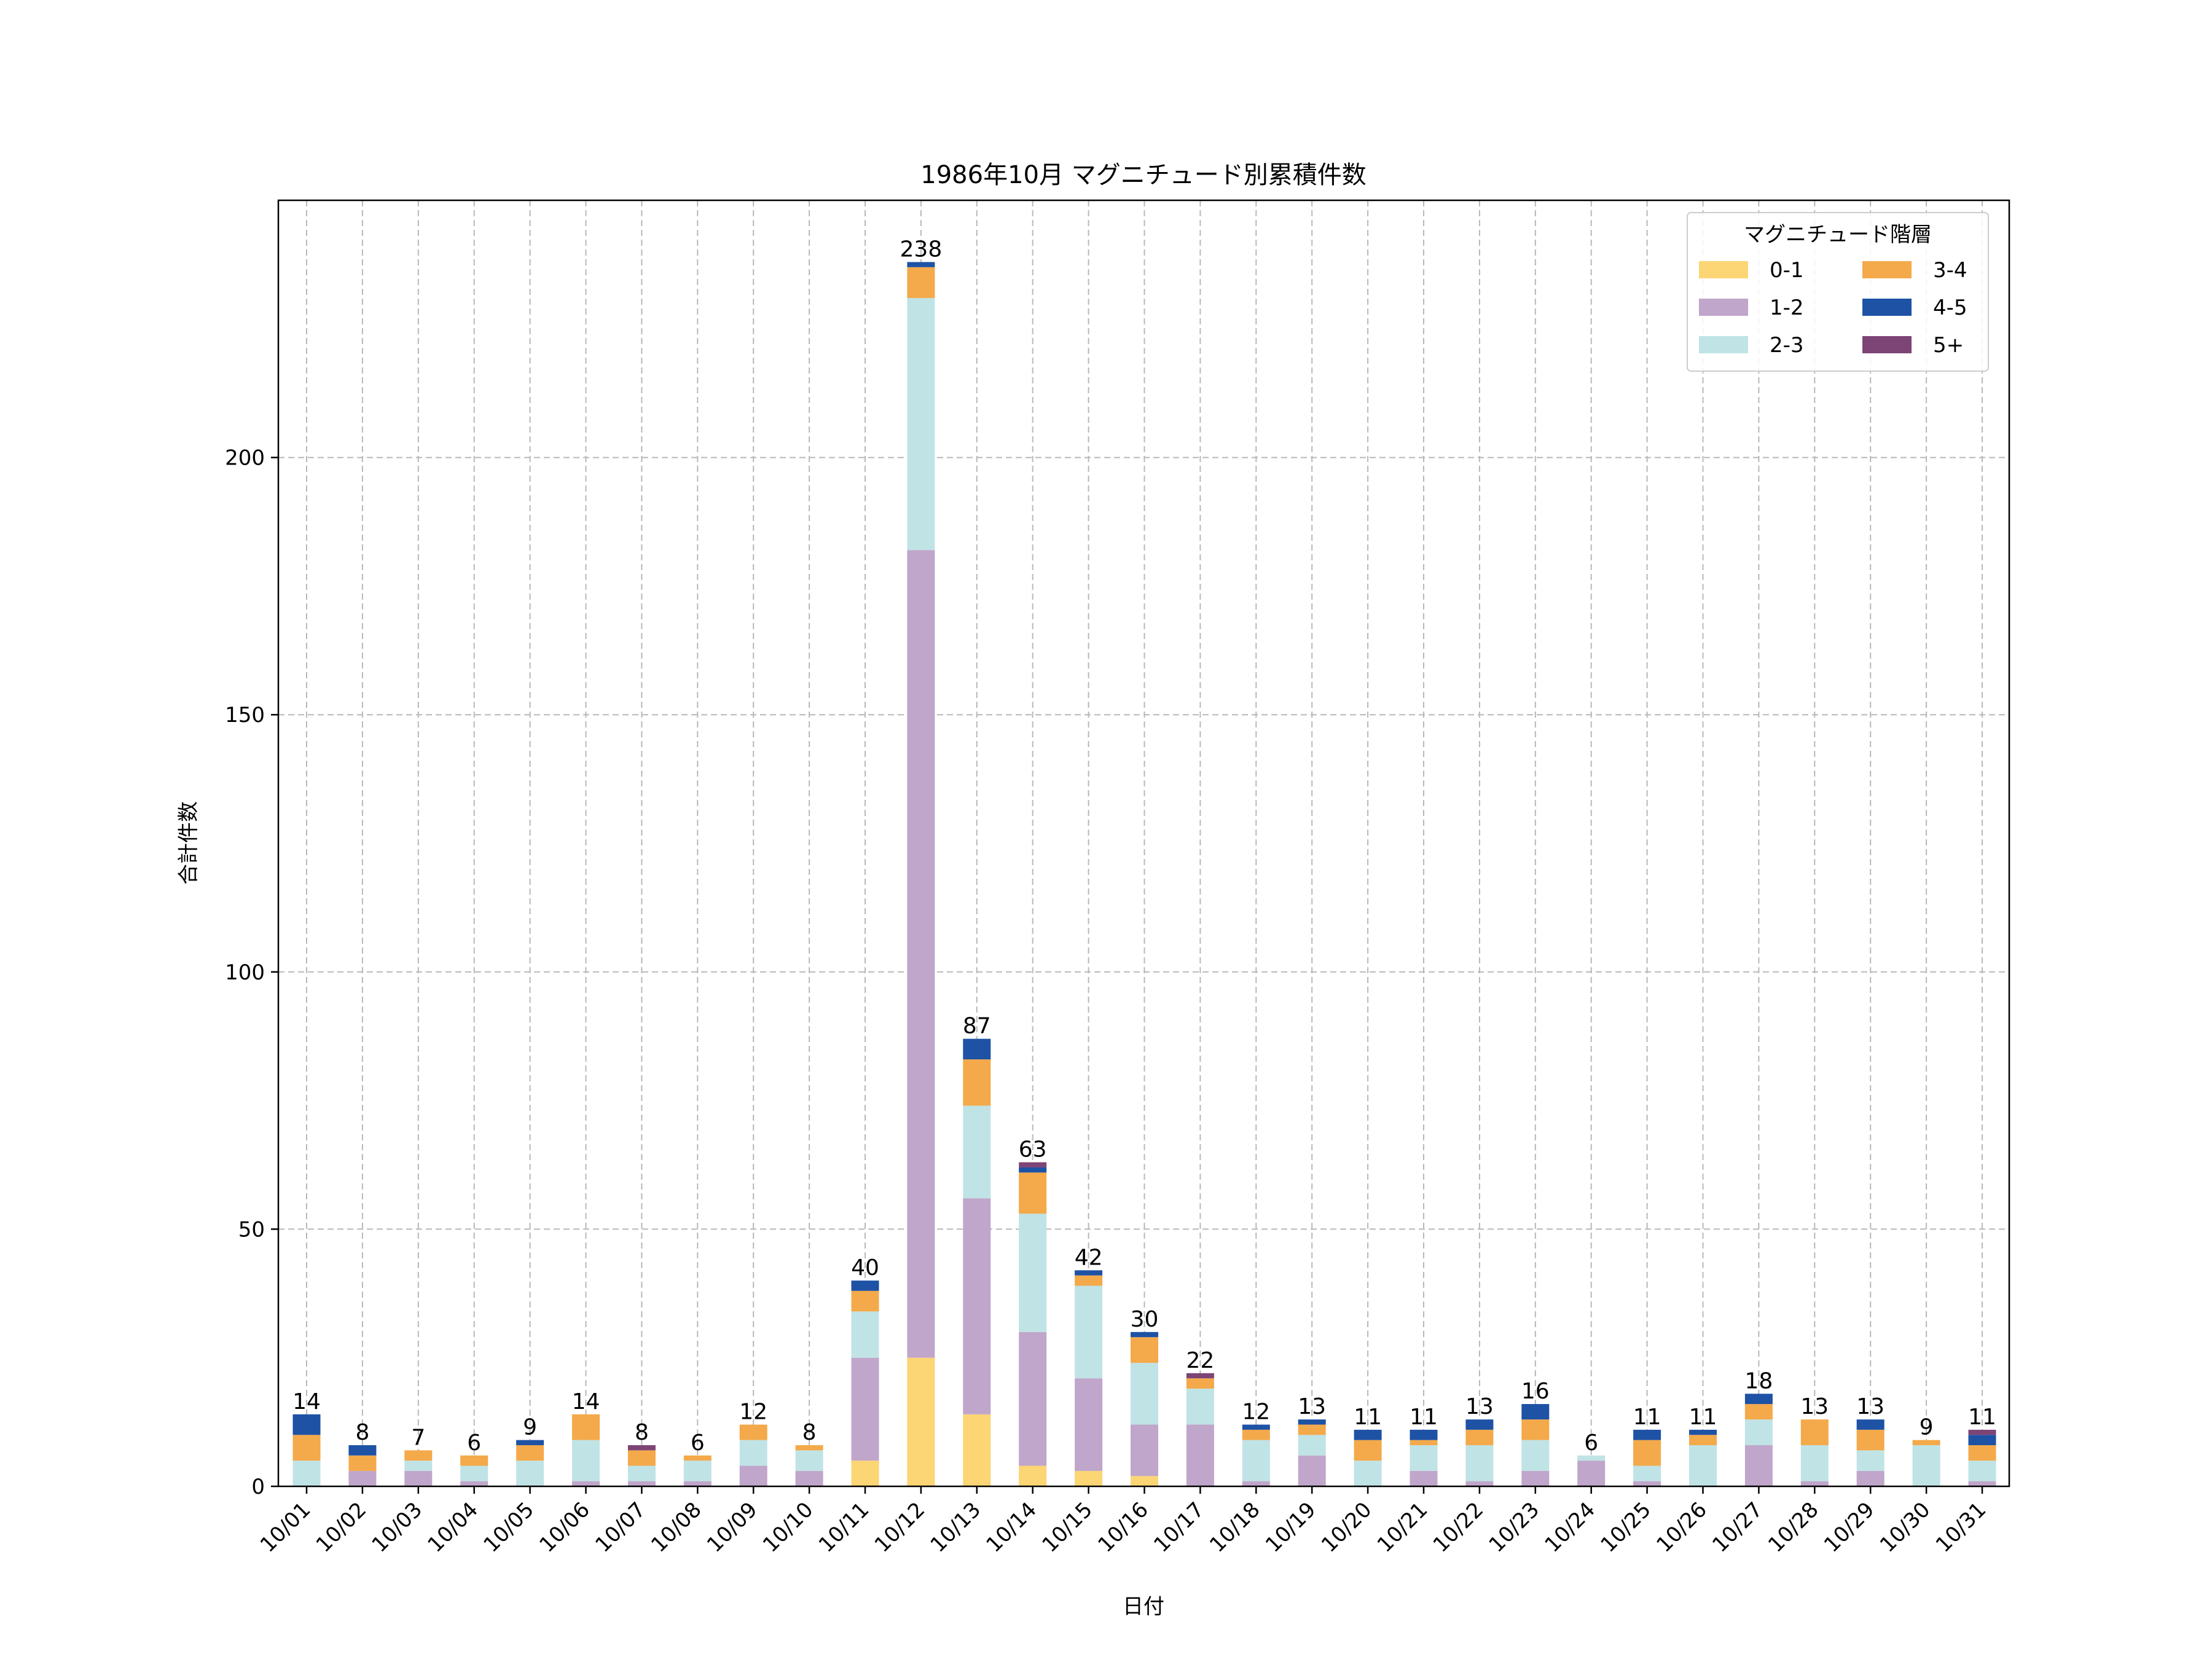 Image resolution: width=2212 pixels, height=1659 pixels. What do you see at coordinates (1838, 234) in the screenshot?
I see `legend-title: マグニチュード階層` at bounding box center [1838, 234].